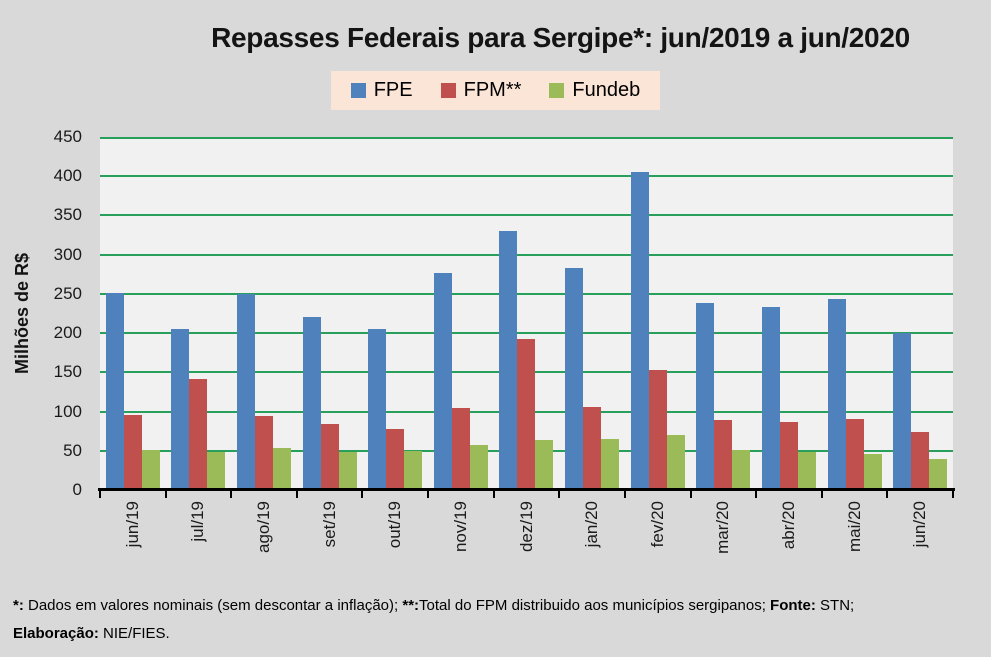  What do you see at coordinates (67, 136) in the screenshot?
I see `y-tick-label-450: 450` at bounding box center [67, 136].